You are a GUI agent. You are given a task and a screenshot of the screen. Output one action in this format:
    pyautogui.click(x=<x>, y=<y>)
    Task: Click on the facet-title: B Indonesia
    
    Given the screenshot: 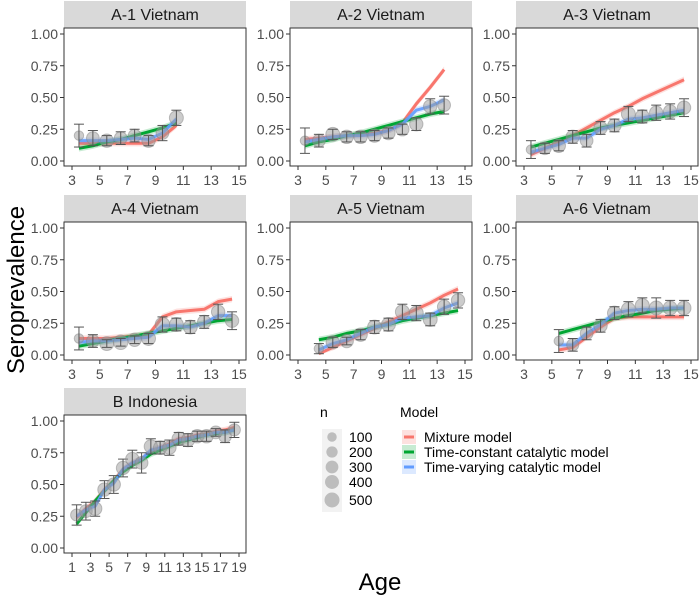 What is the action you would take?
    pyautogui.click(x=155, y=402)
    